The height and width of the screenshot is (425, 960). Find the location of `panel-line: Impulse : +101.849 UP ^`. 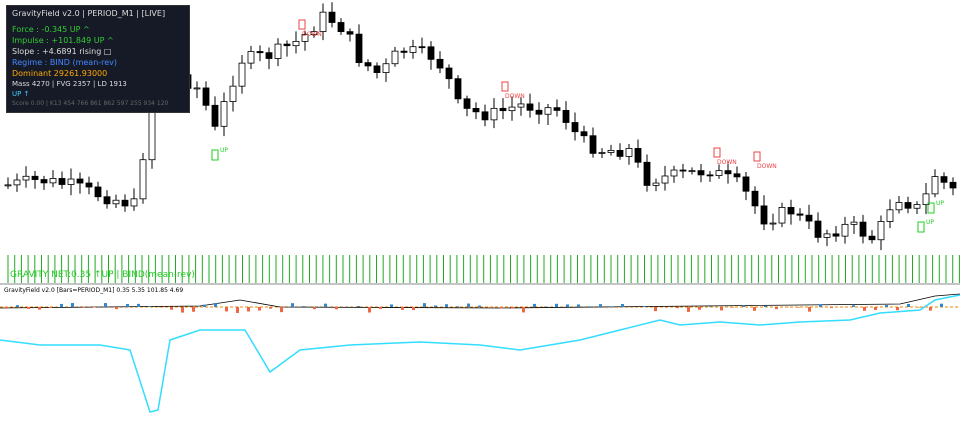

panel-line: Impulse : +101.849 UP ^ is located at coordinates (63, 40).